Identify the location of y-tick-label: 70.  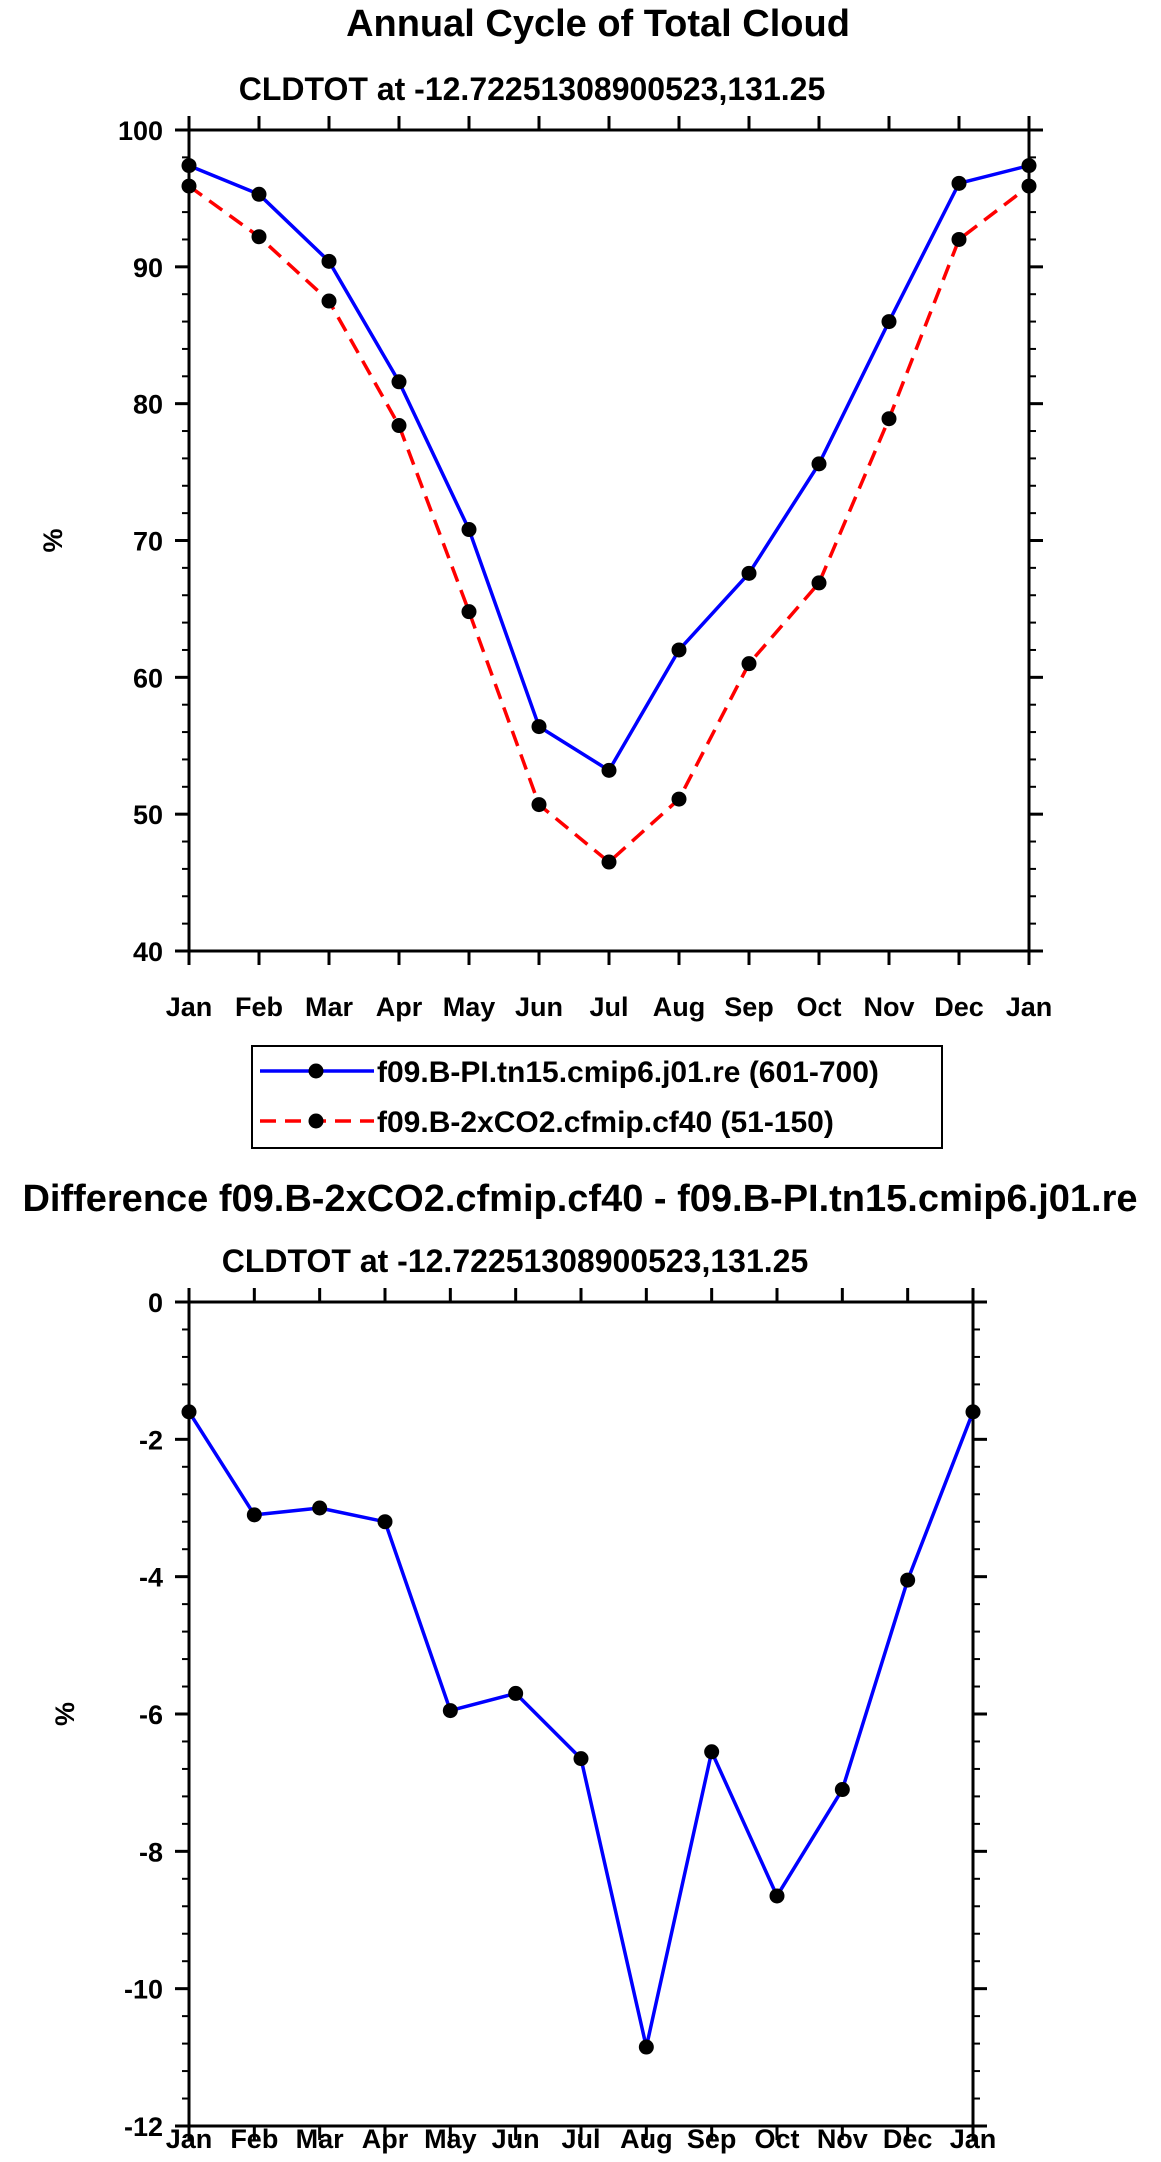
(148, 542).